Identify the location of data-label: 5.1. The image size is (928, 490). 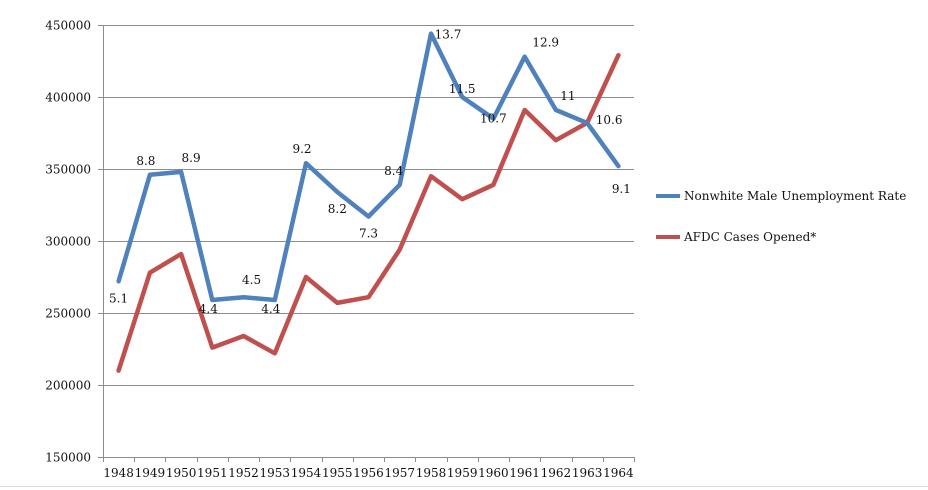
(118, 298).